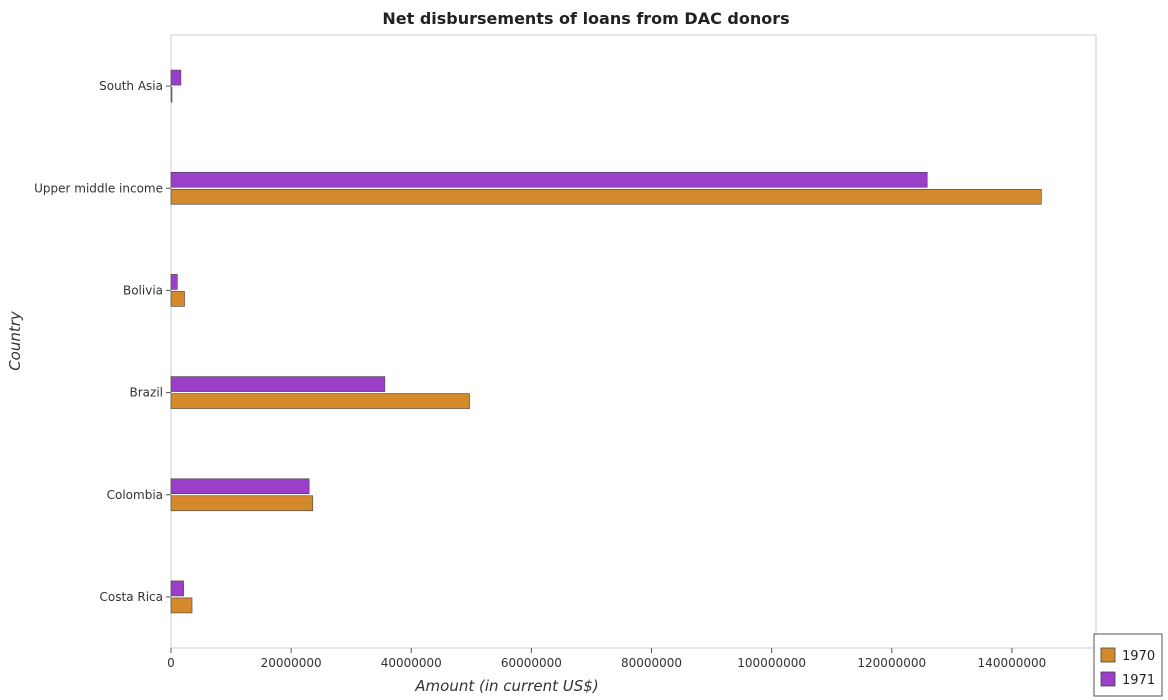 This screenshot has height=700, width=1168. I want to click on y-tick-label: Colombia, so click(135, 495).